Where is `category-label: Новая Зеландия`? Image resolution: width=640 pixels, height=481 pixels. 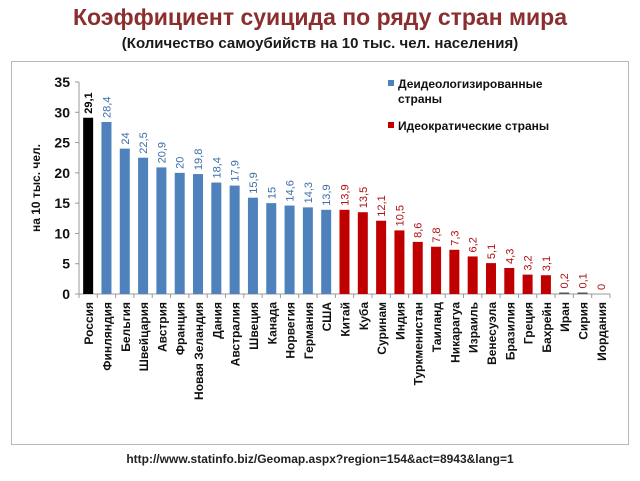 category-label: Новая Зеландия is located at coordinates (199, 351).